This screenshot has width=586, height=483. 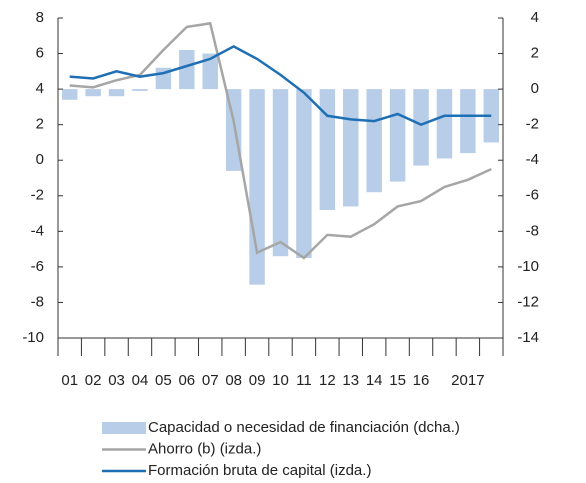 I want to click on y-tick-label: 6, so click(x=40, y=53).